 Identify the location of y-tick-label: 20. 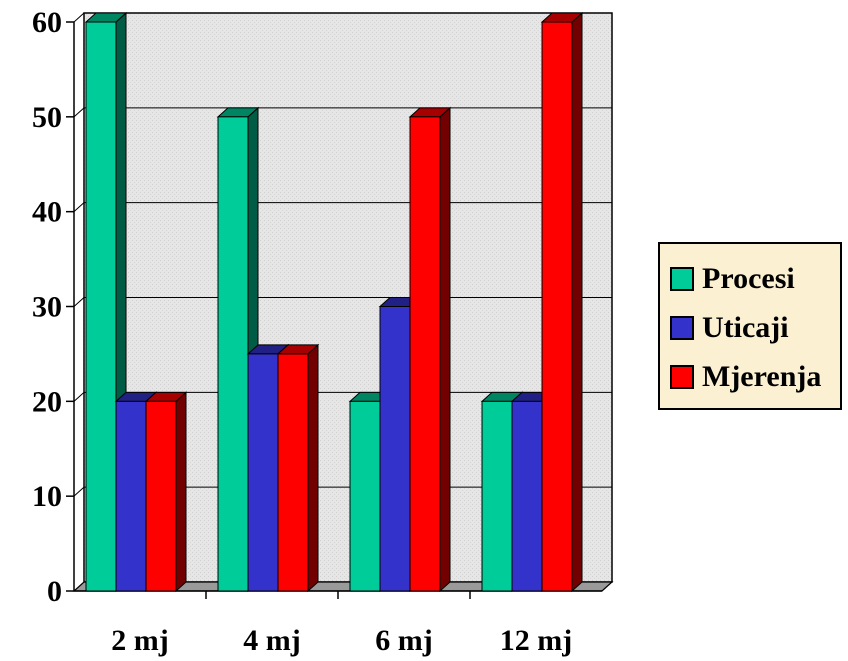
(47, 401).